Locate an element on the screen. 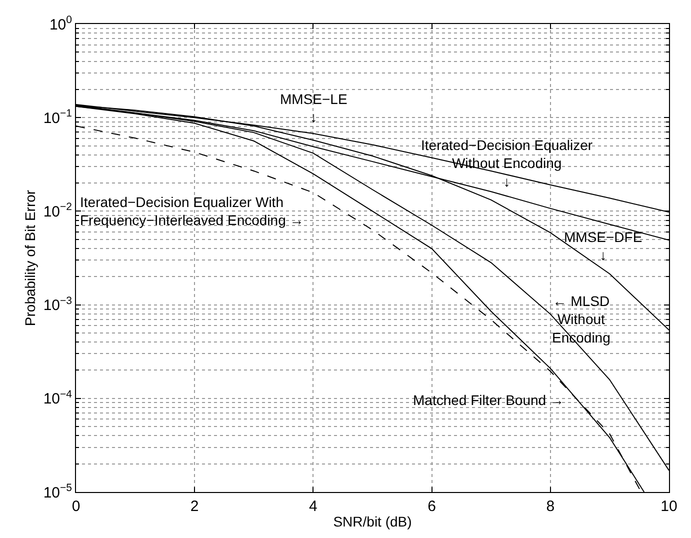 This screenshot has width=691, height=538. annotation: MMSE−LE ↓ is located at coordinates (314, 108).